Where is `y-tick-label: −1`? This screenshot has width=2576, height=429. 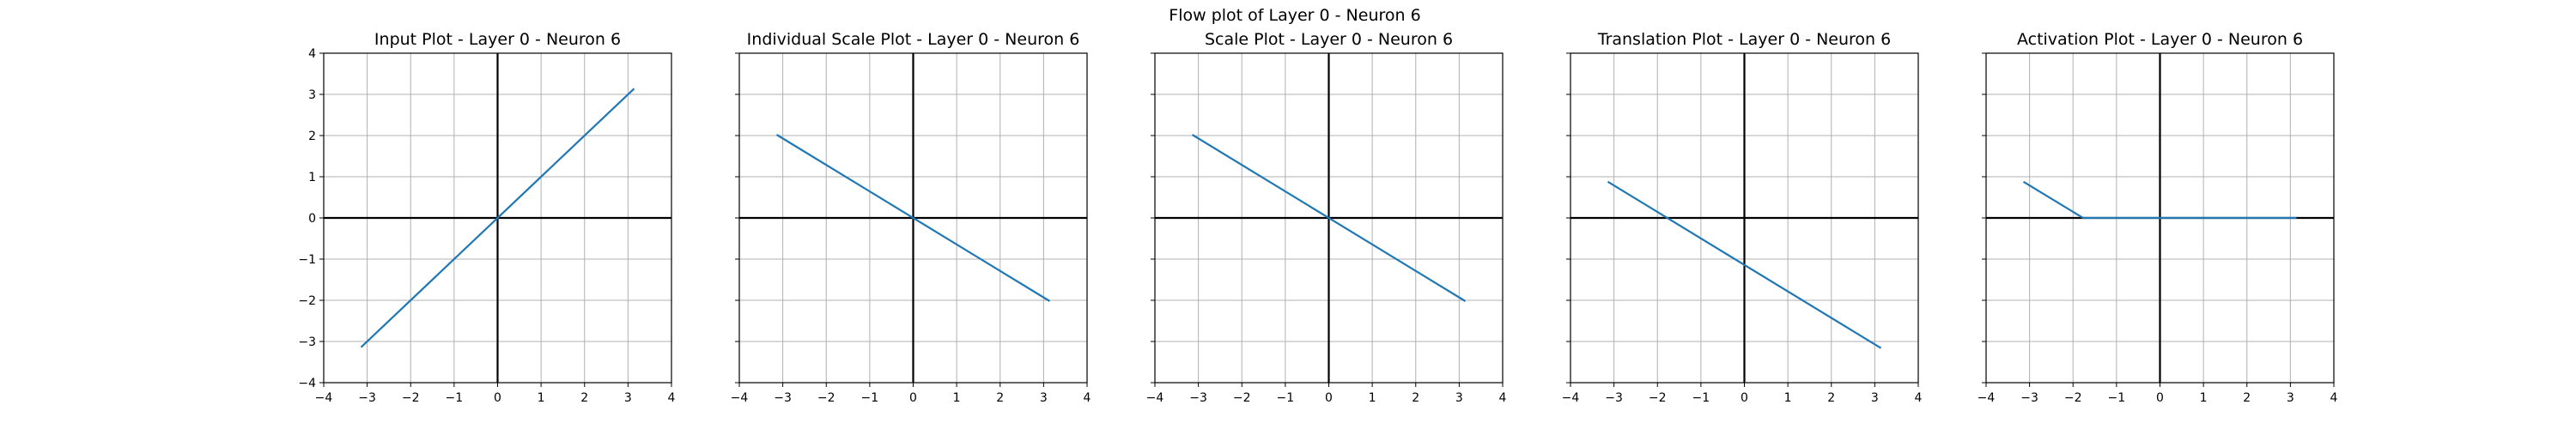
y-tick-label: −1 is located at coordinates (307, 260).